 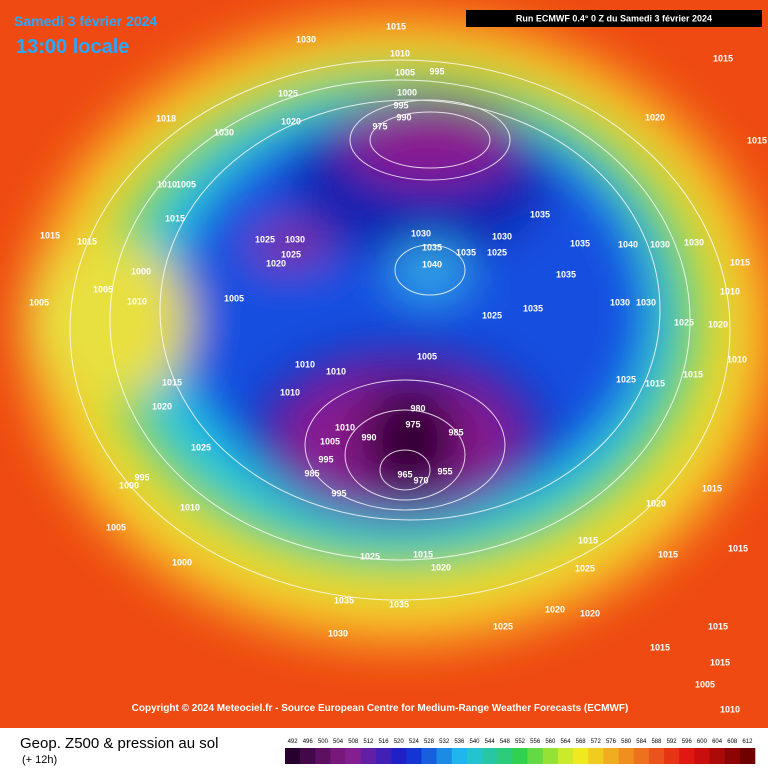 What do you see at coordinates (596, 742) in the screenshot?
I see `colorbar-label: 572` at bounding box center [596, 742].